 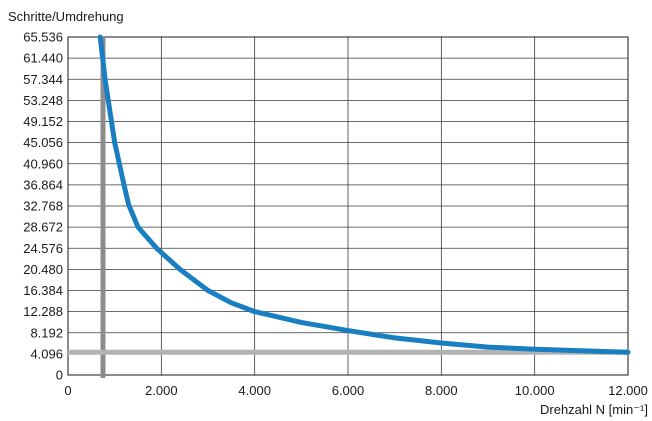 I want to click on y-tick-label: 16.384, so click(x=43, y=290).